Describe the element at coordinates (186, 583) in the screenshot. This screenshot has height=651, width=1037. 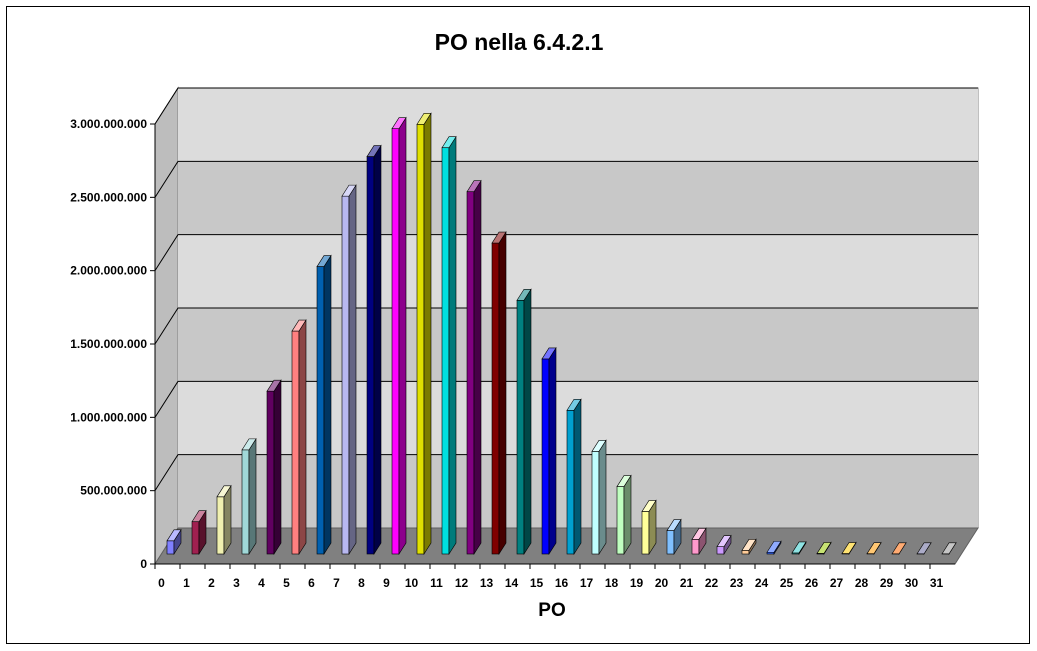
I see `x-tick-label: 1` at that location.